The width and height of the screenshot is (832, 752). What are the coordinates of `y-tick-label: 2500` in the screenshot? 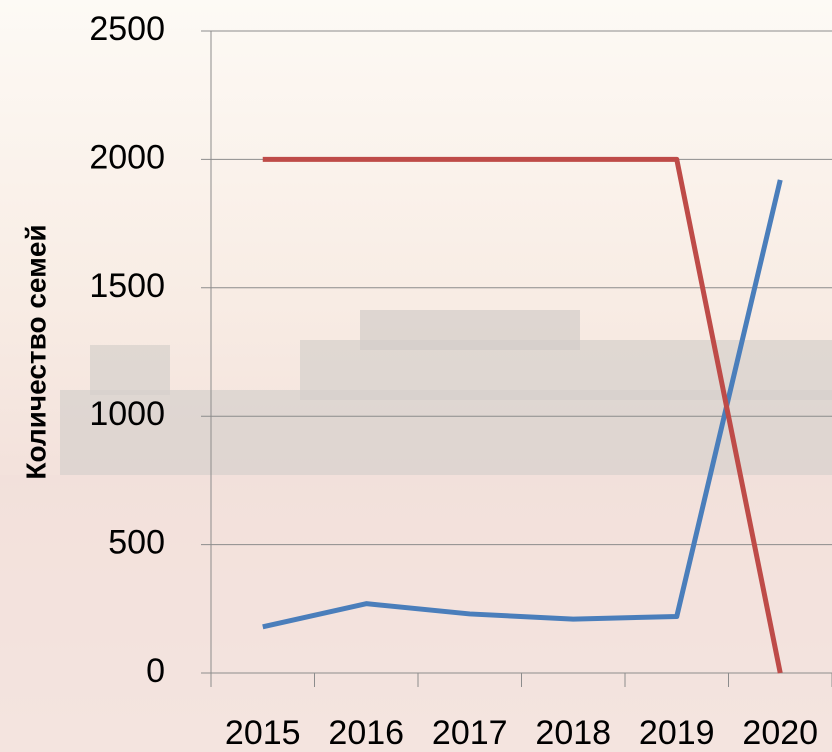 It's located at (127, 29).